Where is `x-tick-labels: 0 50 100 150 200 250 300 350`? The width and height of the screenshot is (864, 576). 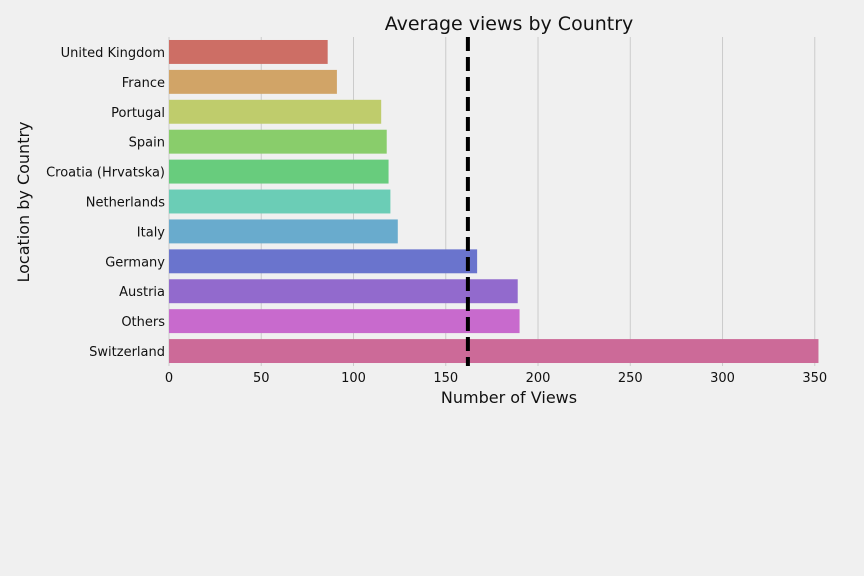 x-tick-labels: 0 50 100 150 200 250 300 350 is located at coordinates (496, 378).